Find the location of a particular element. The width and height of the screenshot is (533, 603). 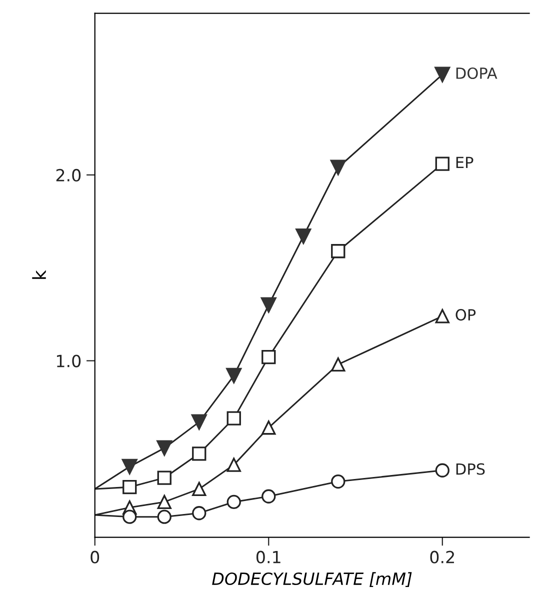

series-label: EP is located at coordinates (465, 162).